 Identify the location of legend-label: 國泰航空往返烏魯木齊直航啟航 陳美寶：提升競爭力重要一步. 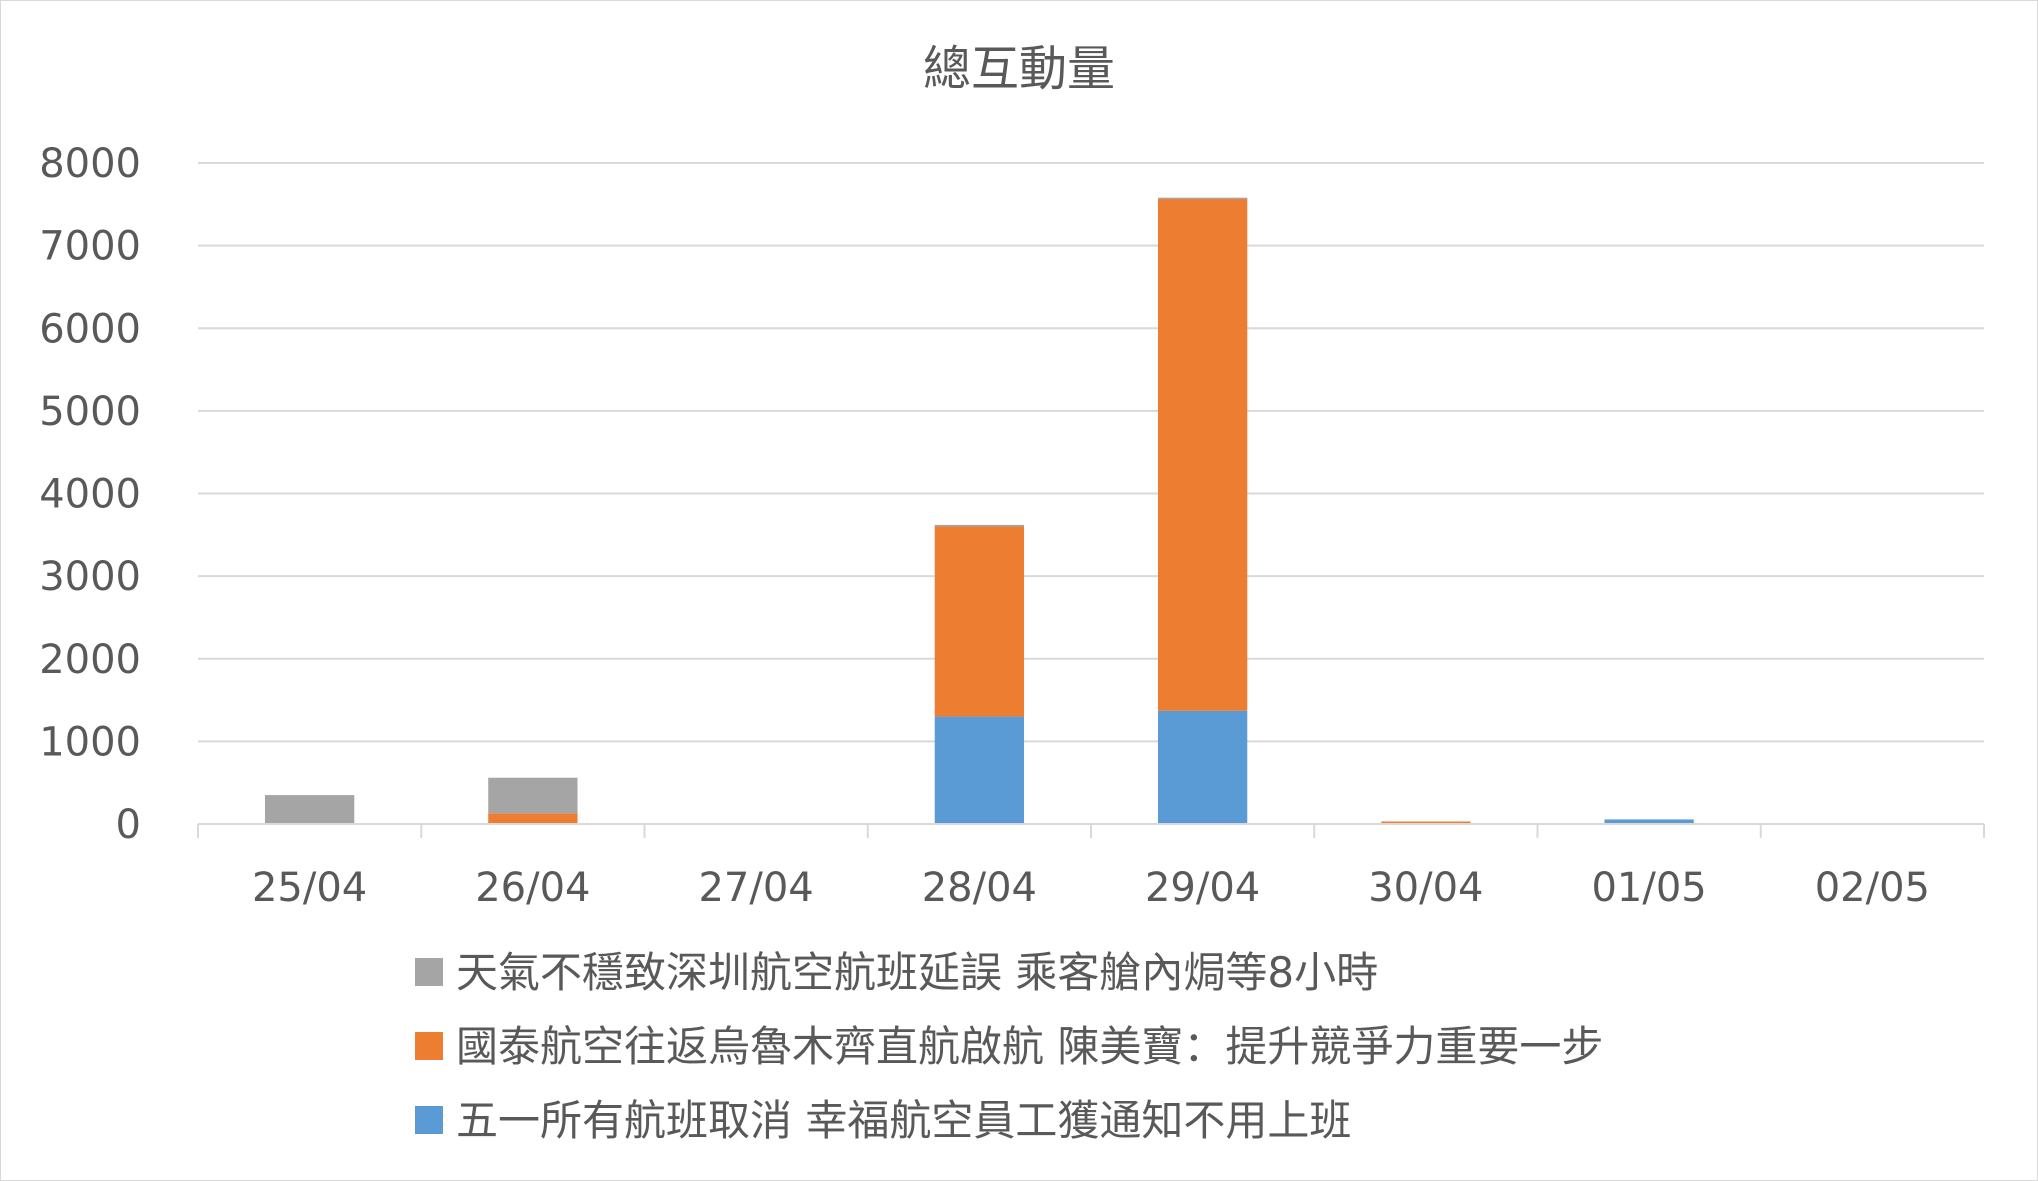
(1029, 1046).